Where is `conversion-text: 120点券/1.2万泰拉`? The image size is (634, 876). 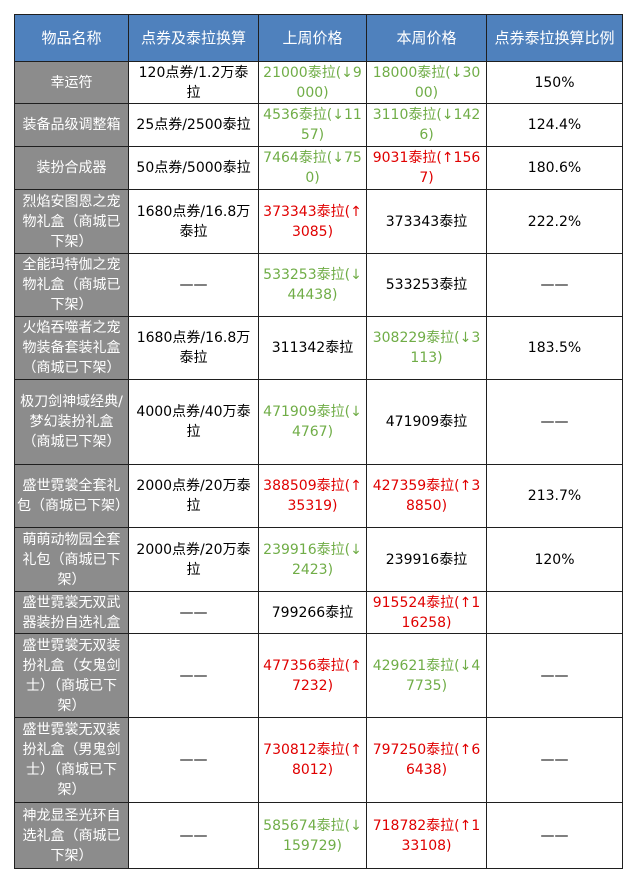 conversion-text: 120点券/1.2万泰拉 is located at coordinates (193, 82).